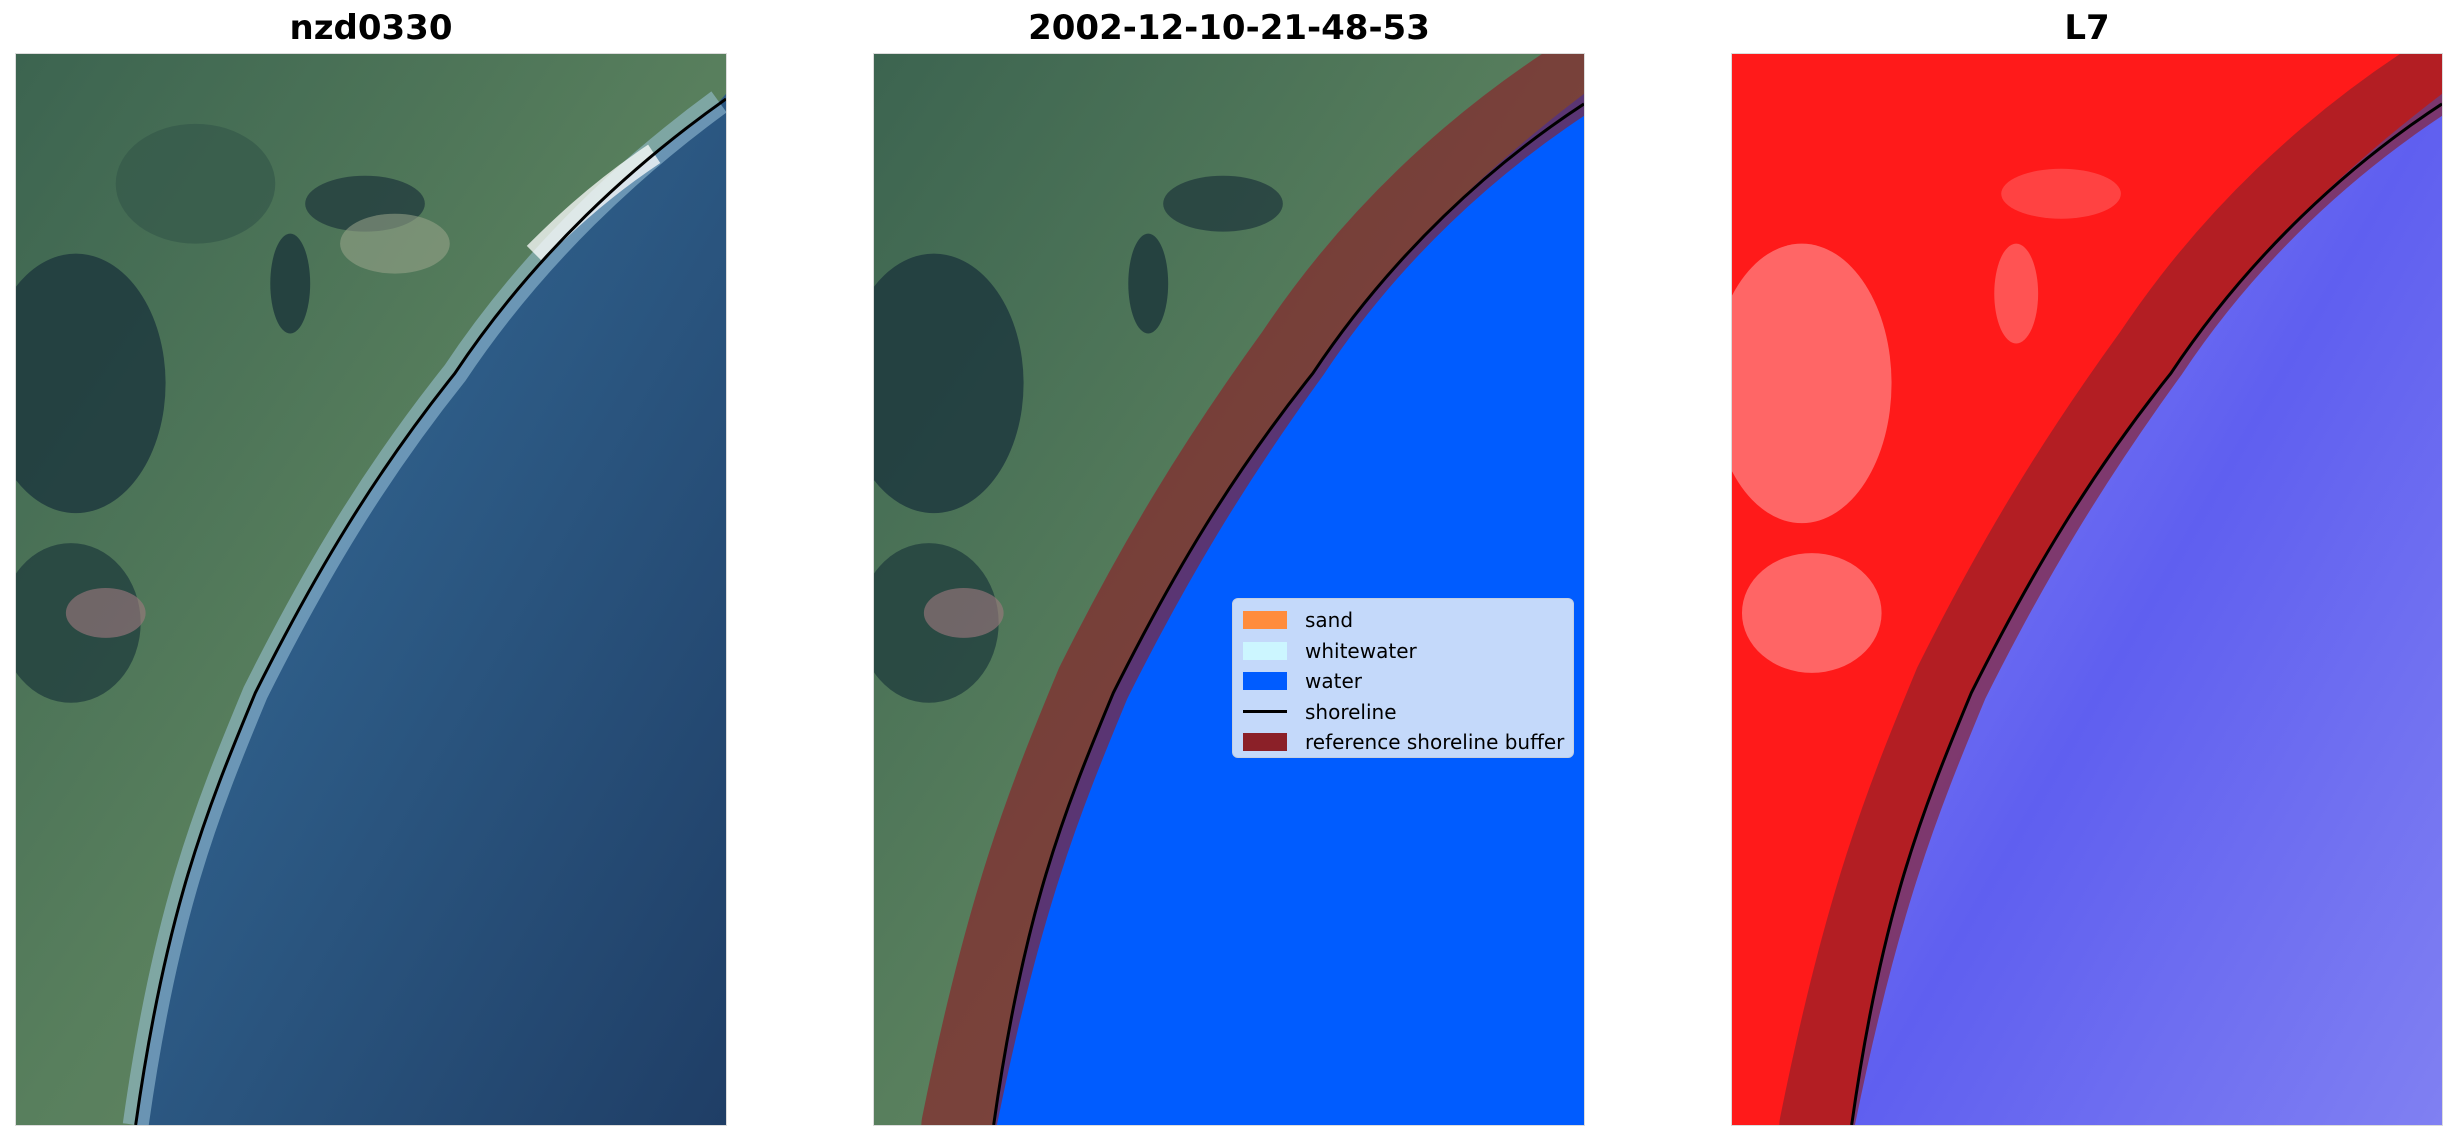  I want to click on legend-swatch-water, so click(1265, 681).